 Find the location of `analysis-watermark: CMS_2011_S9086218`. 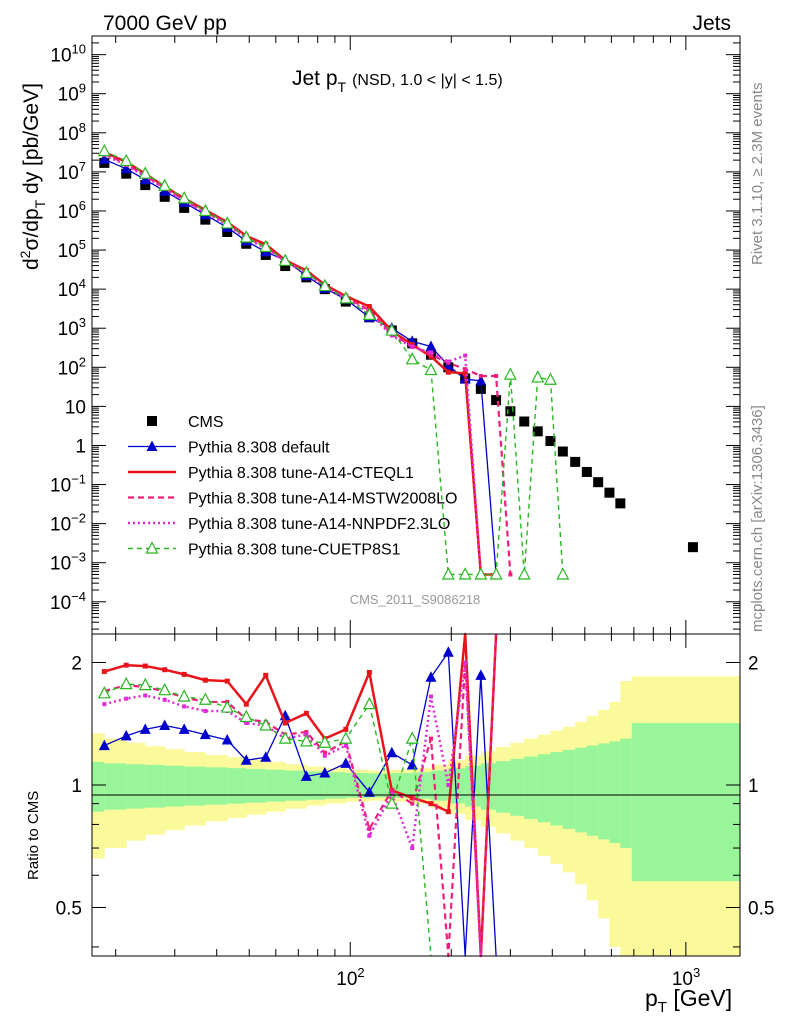

analysis-watermark: CMS_2011_S9086218 is located at coordinates (415, 599).